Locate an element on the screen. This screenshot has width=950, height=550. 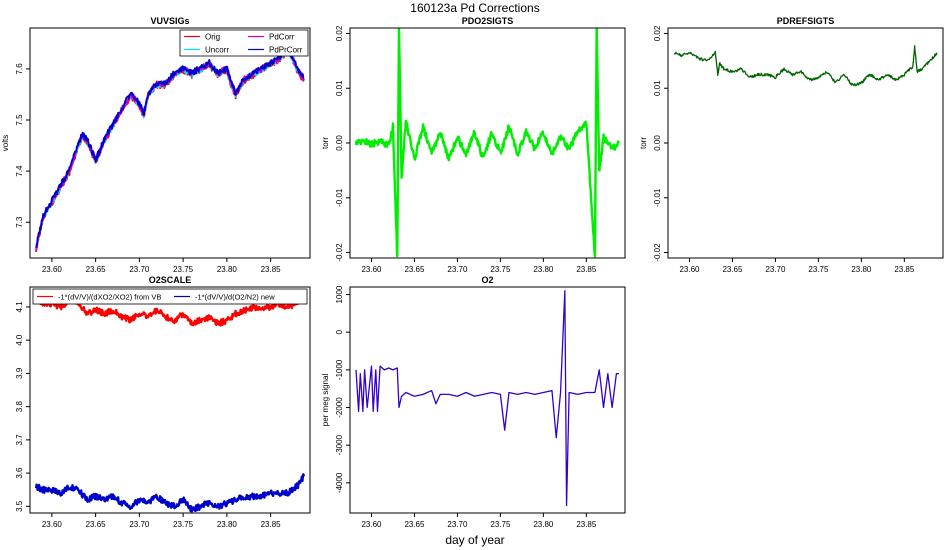
y-axis-label: volts is located at coordinates (5, 143).